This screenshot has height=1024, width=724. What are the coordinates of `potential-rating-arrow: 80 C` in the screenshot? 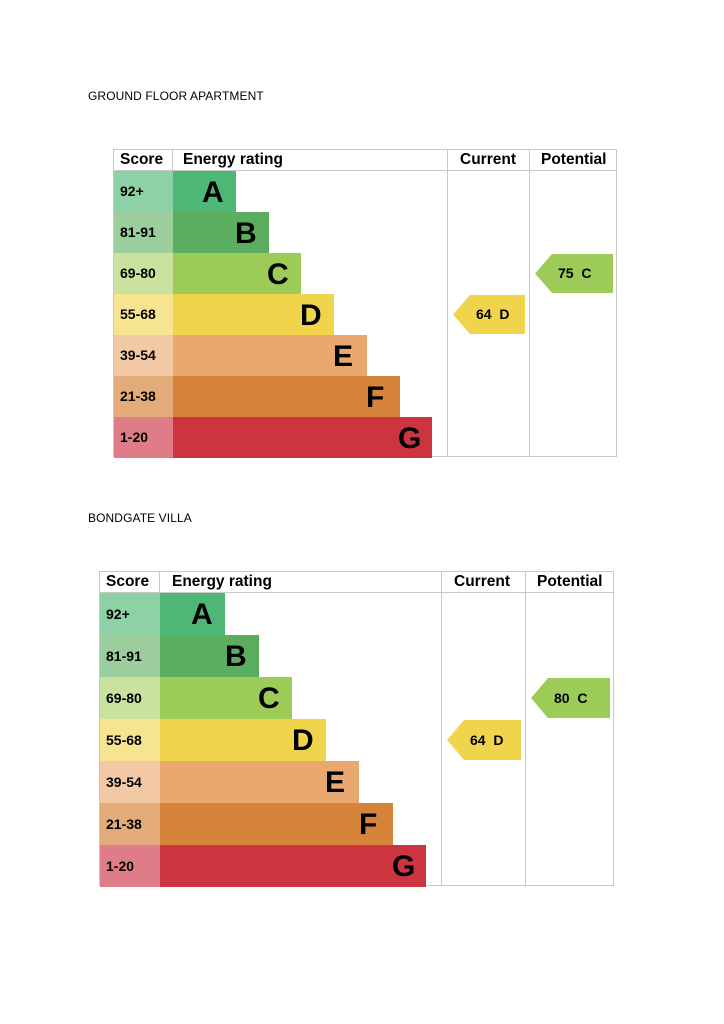 It's located at (570, 698).